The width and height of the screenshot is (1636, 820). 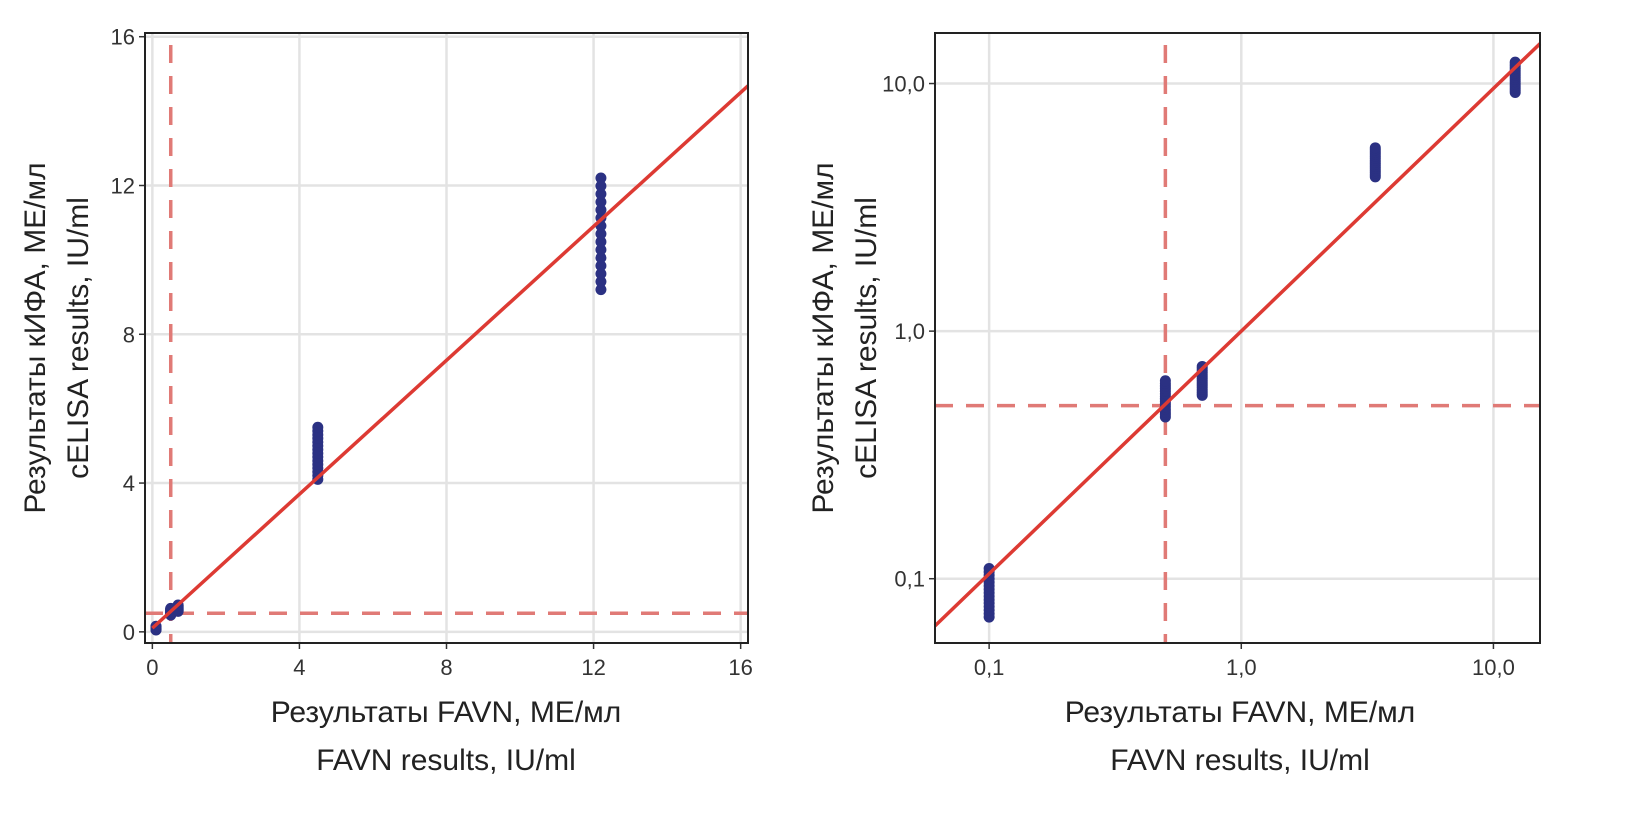 I want to click on y-tick-label: 16, so click(x=123, y=37).